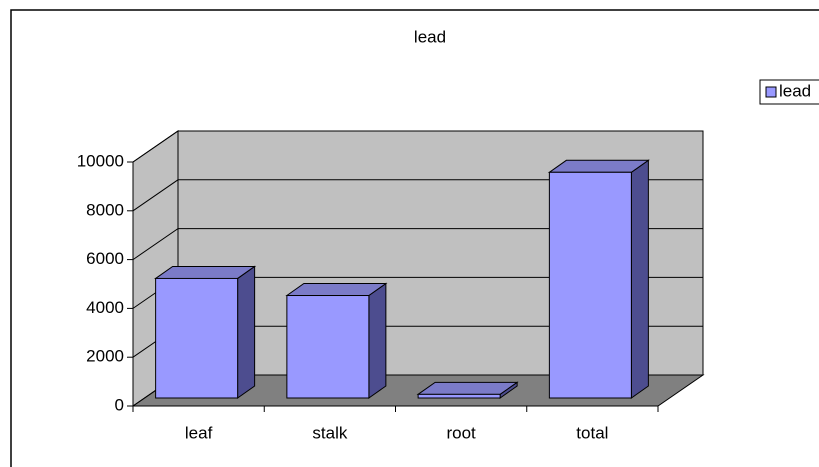 The image size is (819, 467). I want to click on legend-swatch, so click(771, 92).